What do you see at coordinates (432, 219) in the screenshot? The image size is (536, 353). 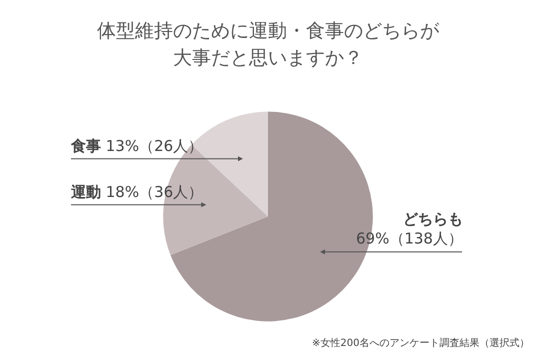 I see `slice-label: どちらも` at bounding box center [432, 219].